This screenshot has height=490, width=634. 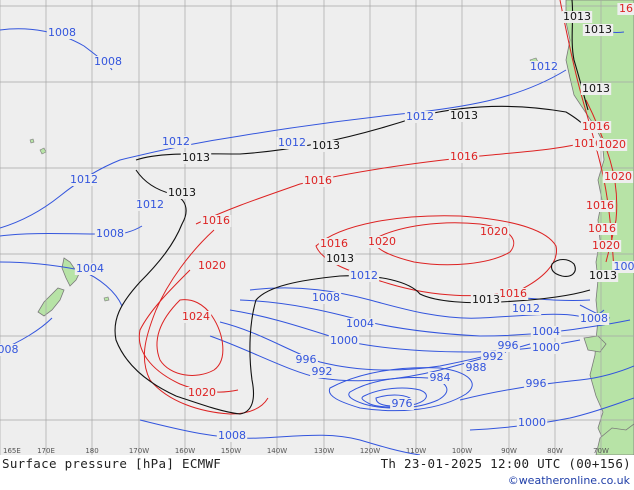 I want to click on tick-lon-90w: 90W, so click(x=509, y=451).